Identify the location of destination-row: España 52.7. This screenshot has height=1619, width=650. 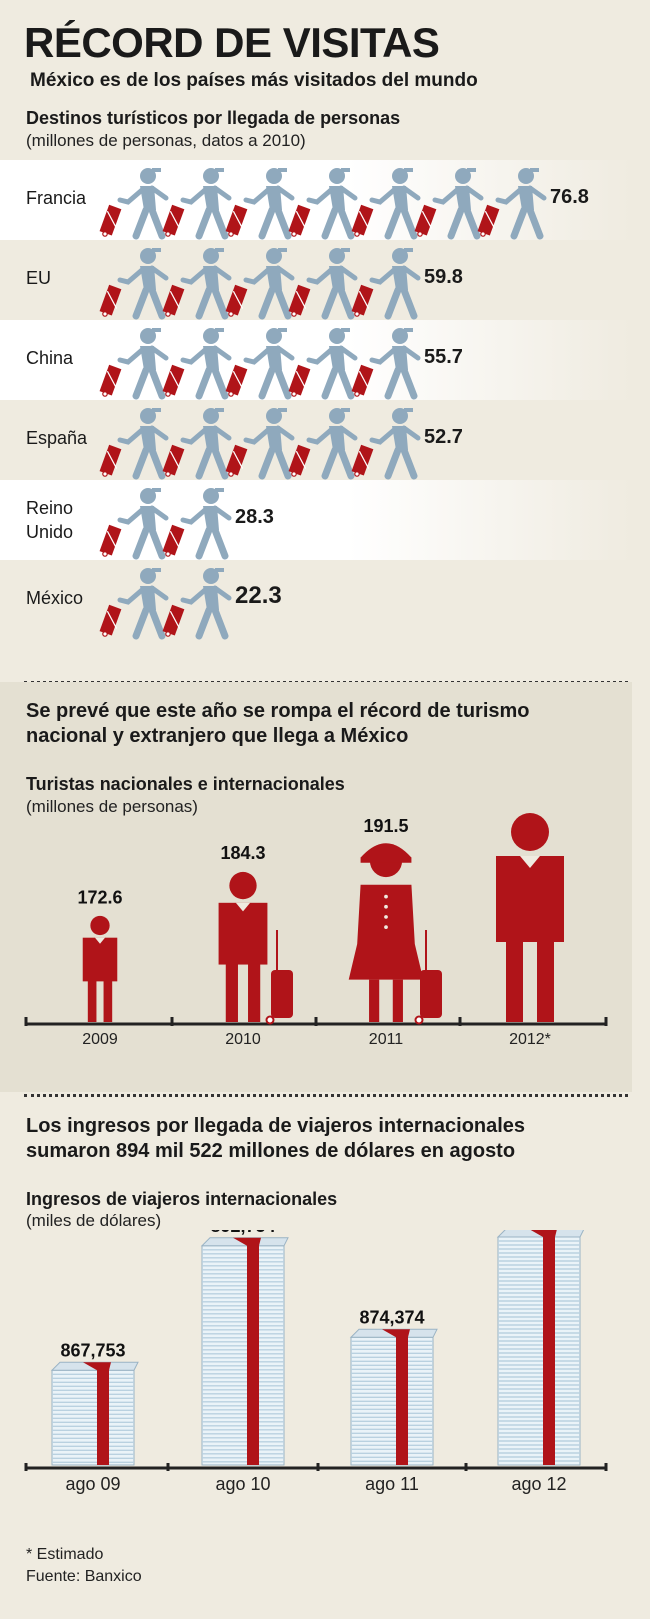
(316, 440).